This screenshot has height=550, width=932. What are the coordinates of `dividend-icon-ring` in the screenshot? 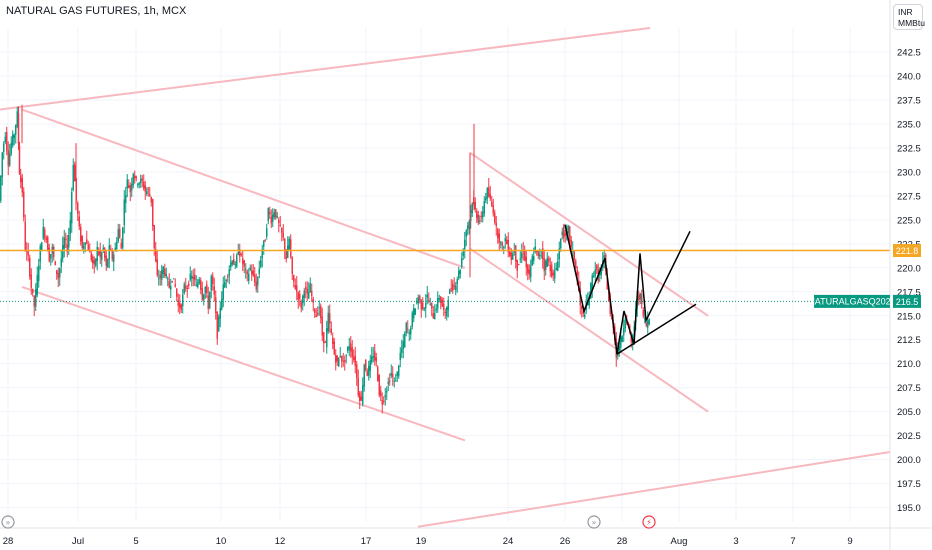 It's located at (8, 522).